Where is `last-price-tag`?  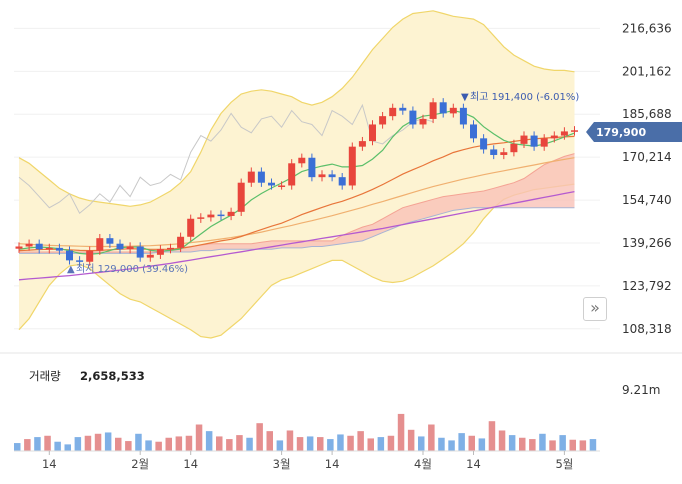 last-price-tag is located at coordinates (634, 132).